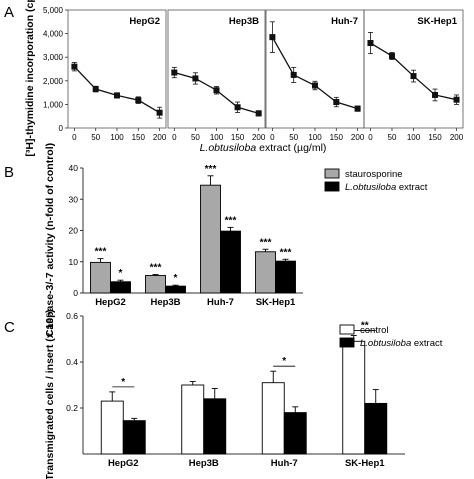  Describe the element at coordinates (123, 463) in the screenshot. I see `panel-c-category-label: HepG2` at that location.